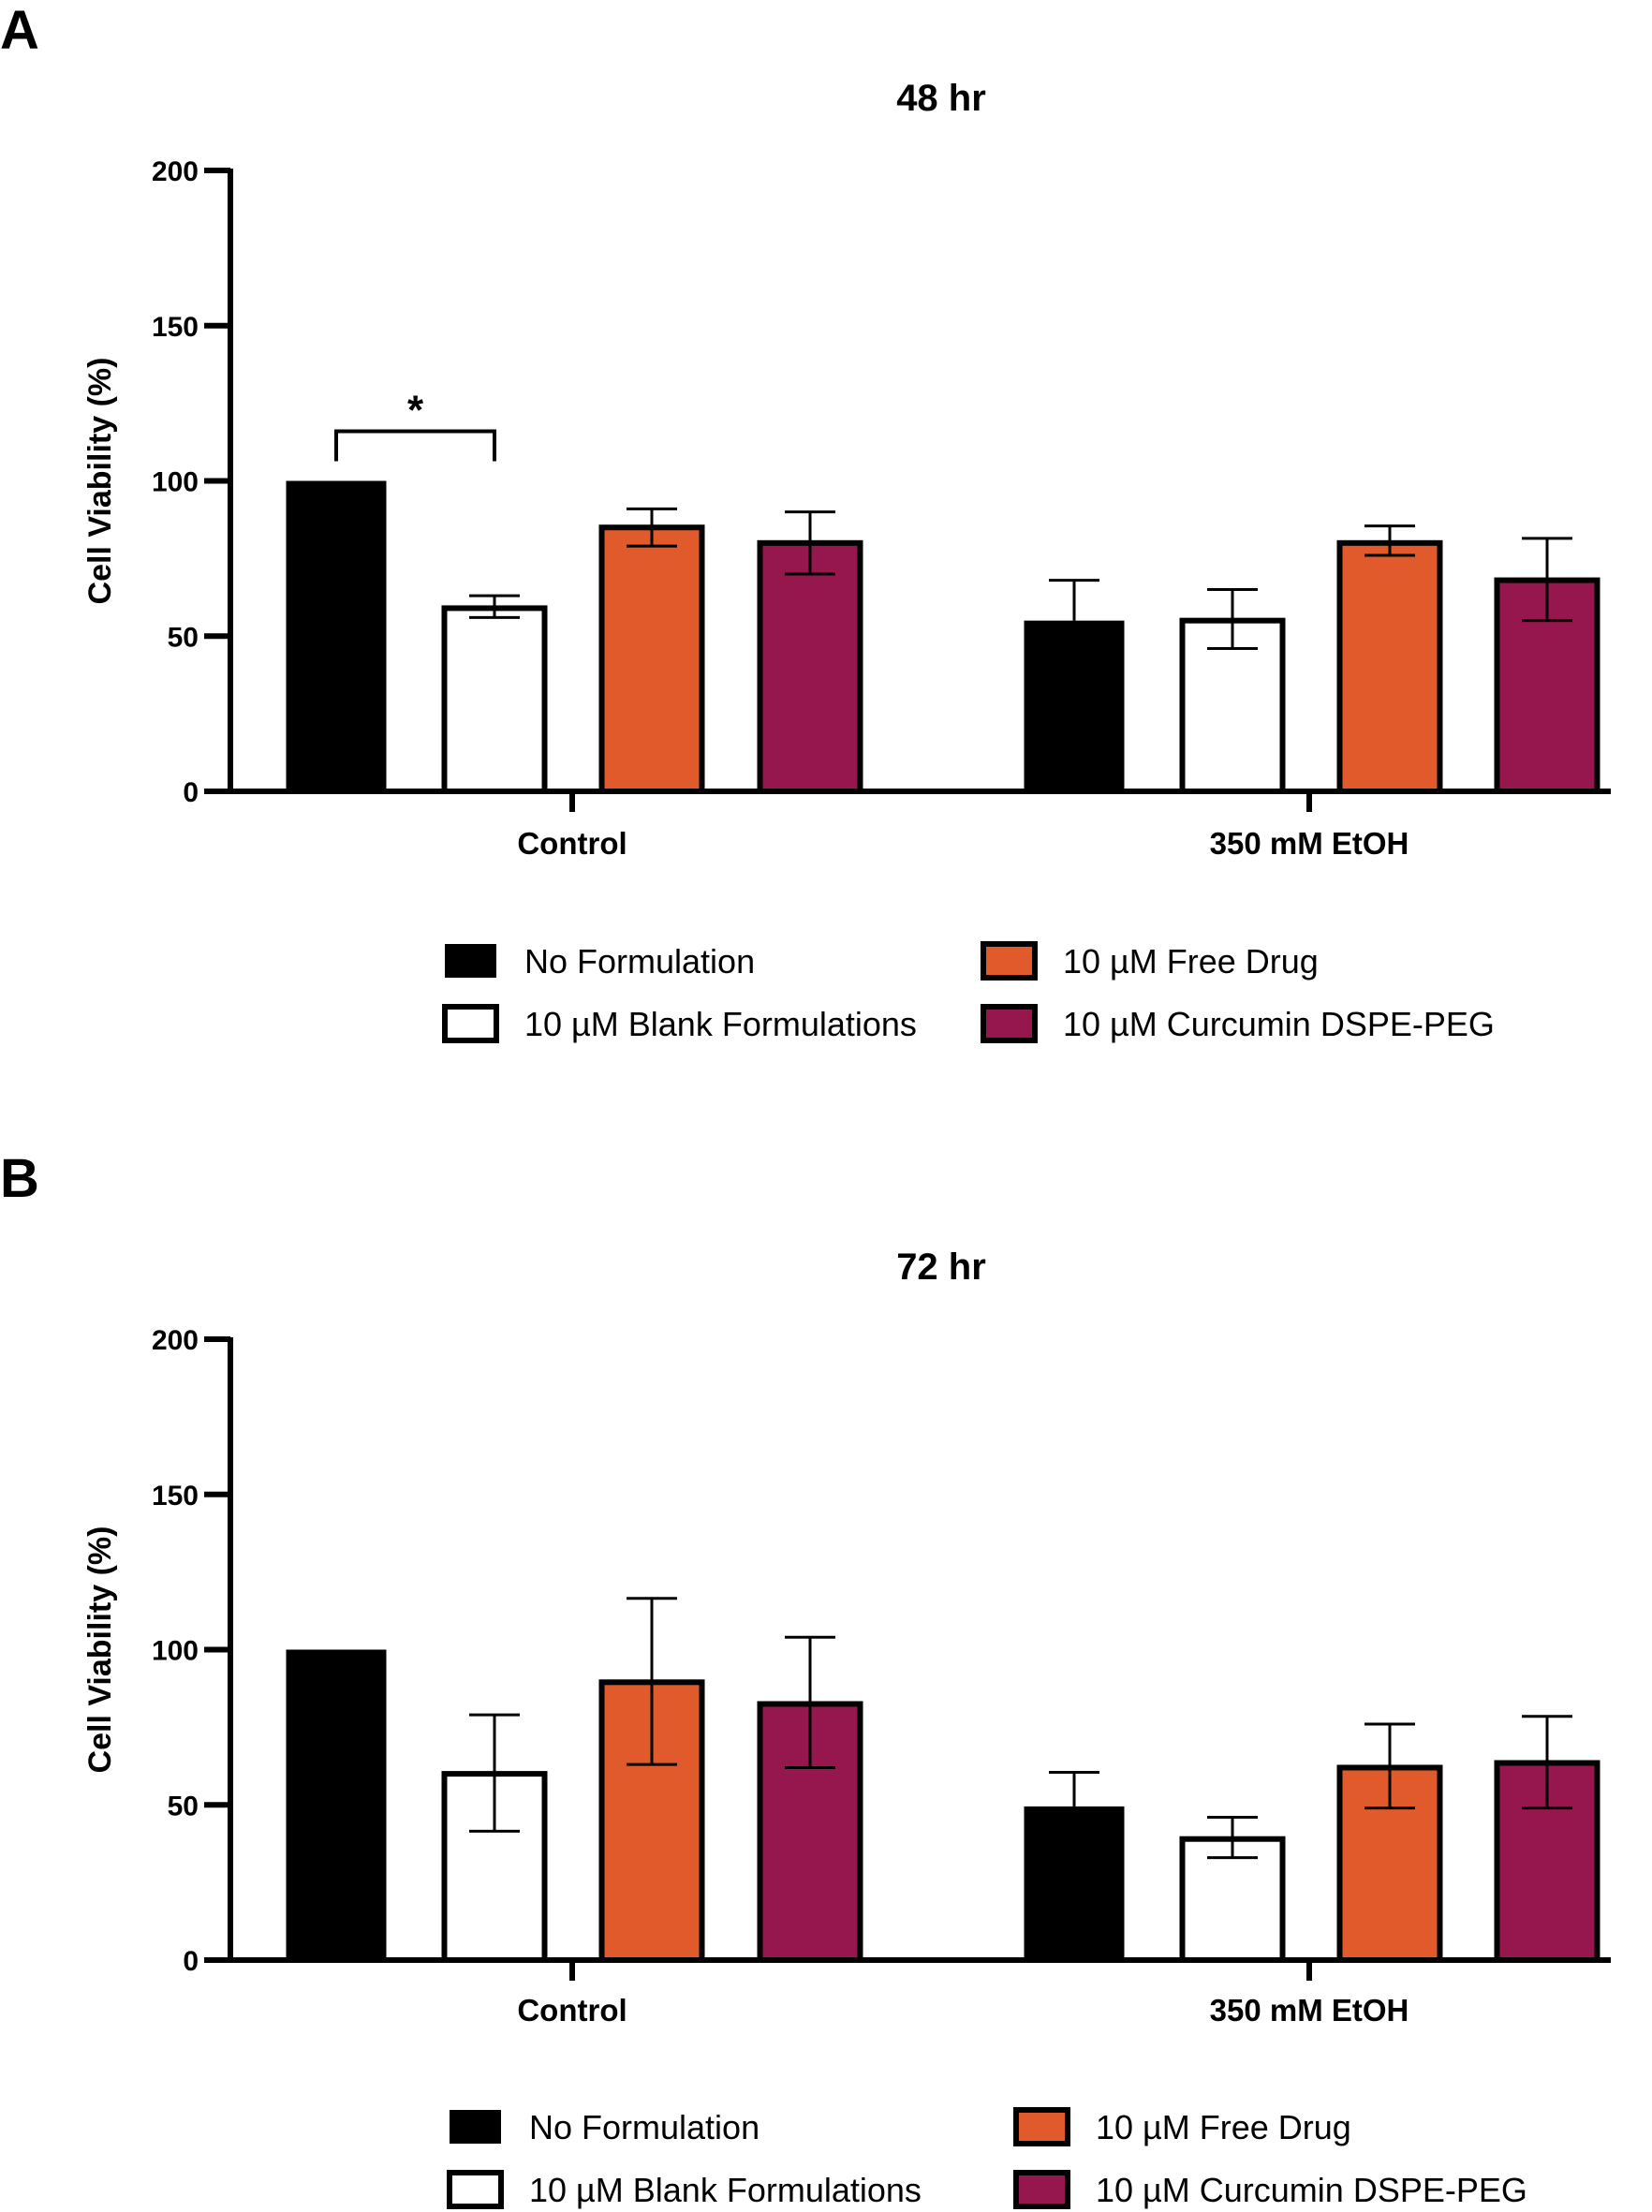 Image resolution: width=1652 pixels, height=2212 pixels. What do you see at coordinates (941, 1267) in the screenshot?
I see `chart-title: 72 hr` at bounding box center [941, 1267].